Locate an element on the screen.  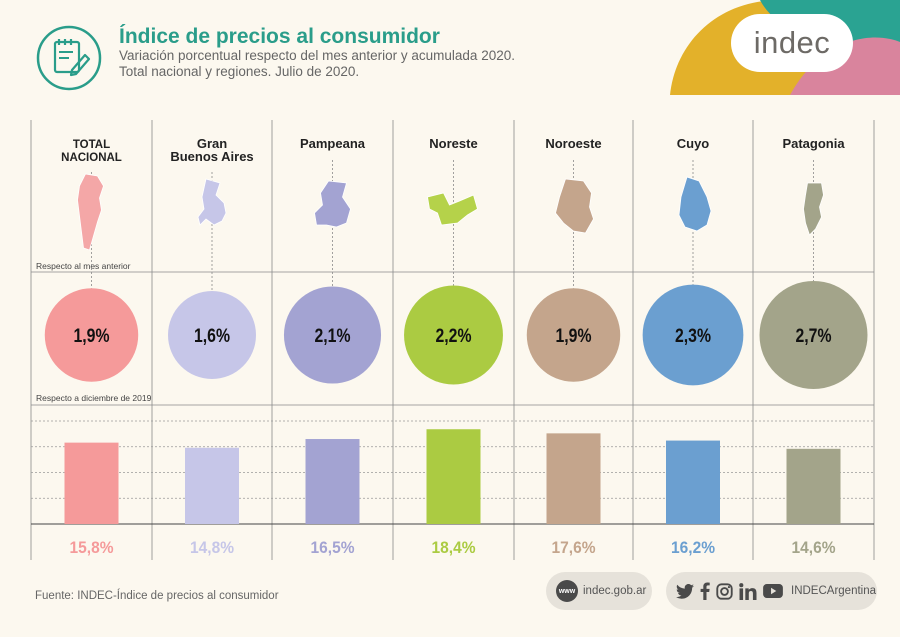
monthly-value-label: 1,6% is located at coordinates (212, 336).